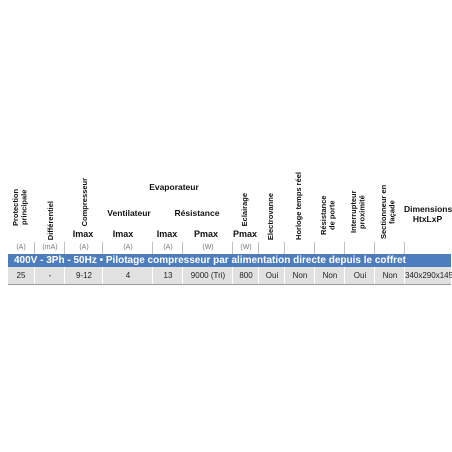 The width and height of the screenshot is (452, 452). I want to click on header-interrupteur: Interrupteur proximité, so click(359, 204).